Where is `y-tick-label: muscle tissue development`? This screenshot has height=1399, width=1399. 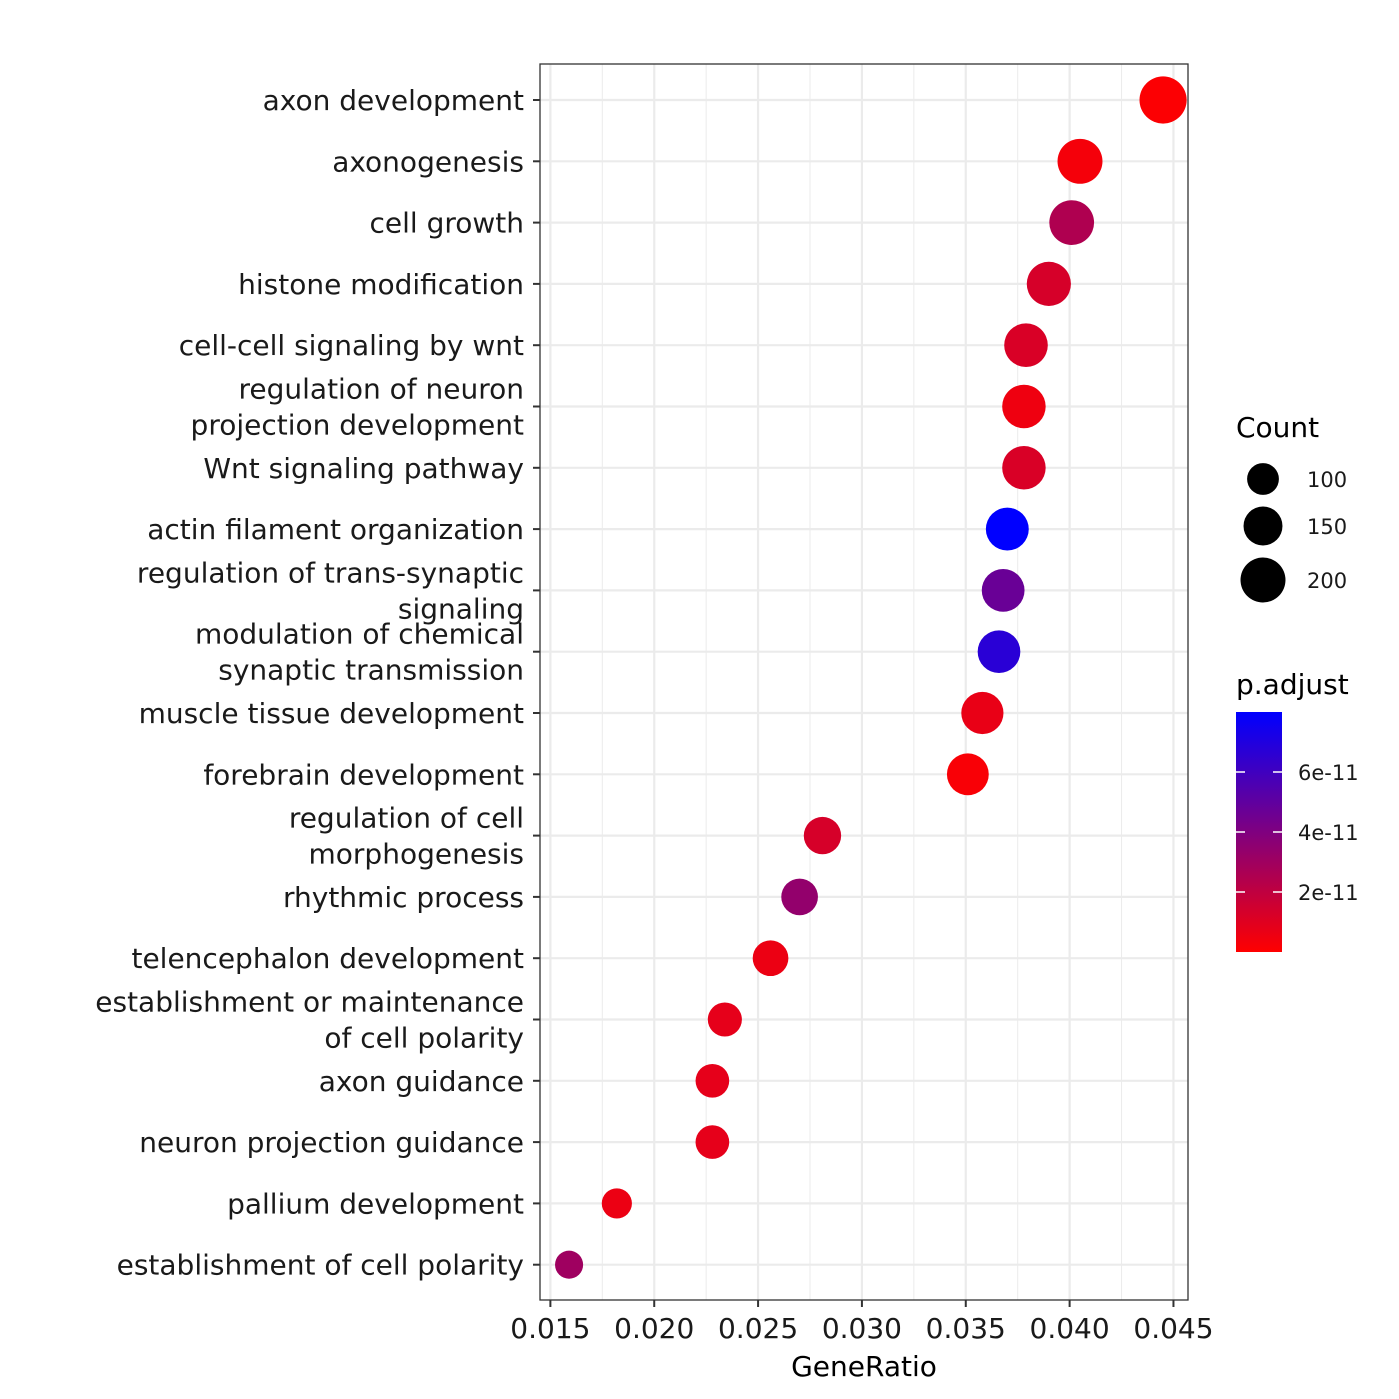 y-tick-label: muscle tissue development is located at coordinates (331, 713).